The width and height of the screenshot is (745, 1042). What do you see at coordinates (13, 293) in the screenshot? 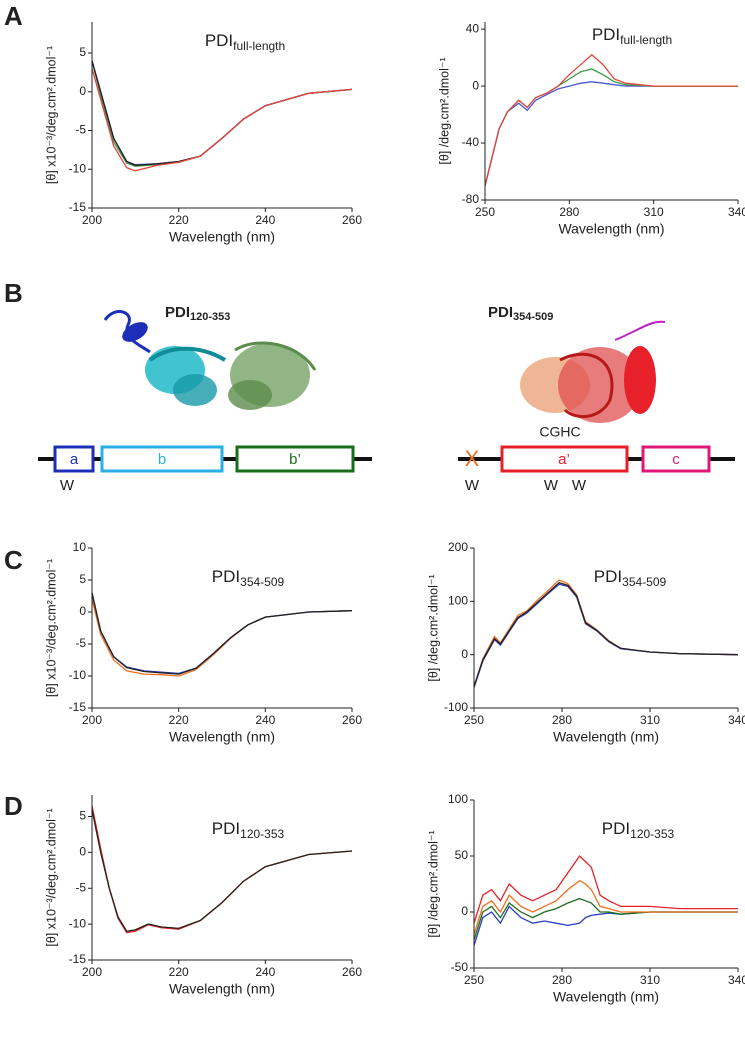
I see `panel-label: B` at bounding box center [13, 293].